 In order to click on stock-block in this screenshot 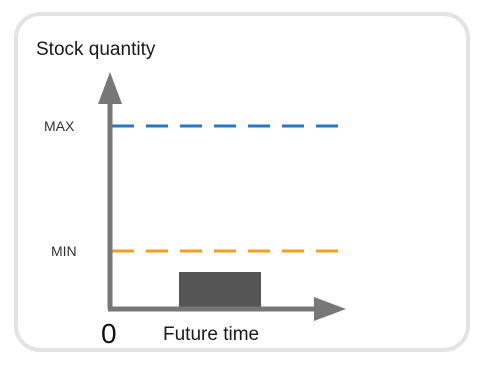, I will do `click(220, 290)`.